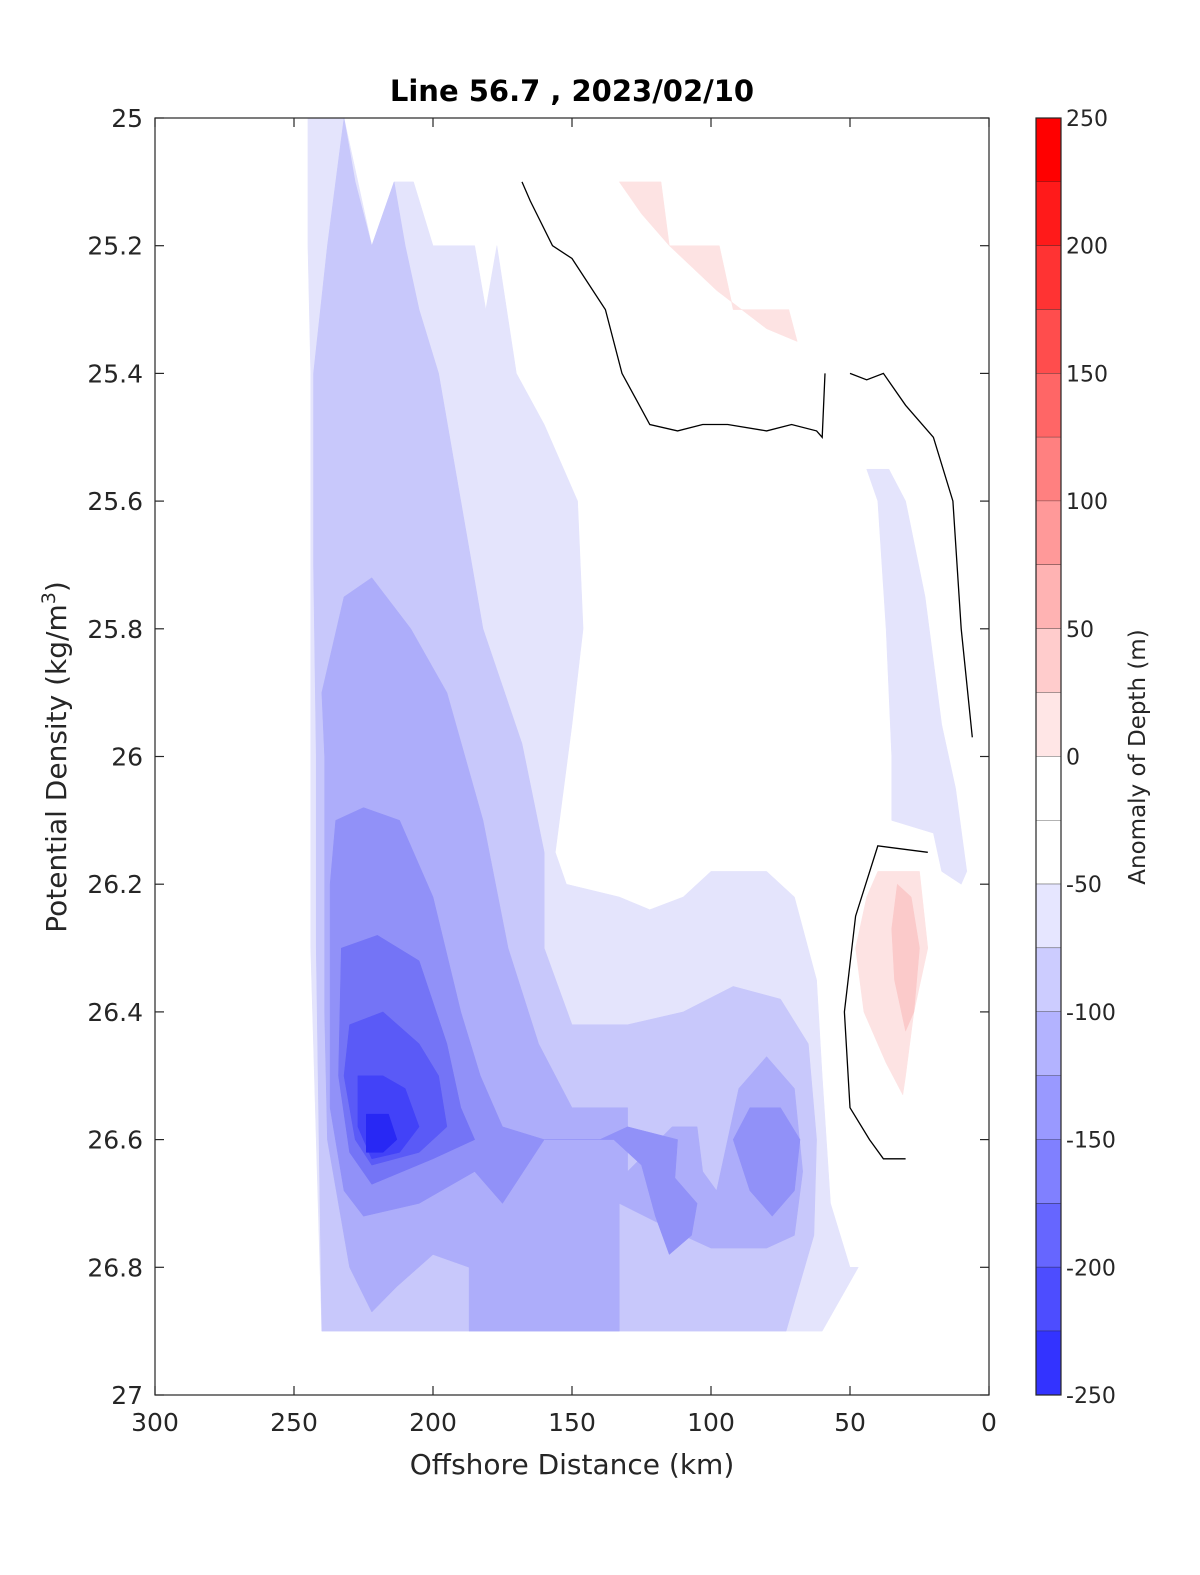 This screenshot has width=1200, height=1575. What do you see at coordinates (1091, 1268) in the screenshot?
I see `colorbar-tick-label: -200` at bounding box center [1091, 1268].